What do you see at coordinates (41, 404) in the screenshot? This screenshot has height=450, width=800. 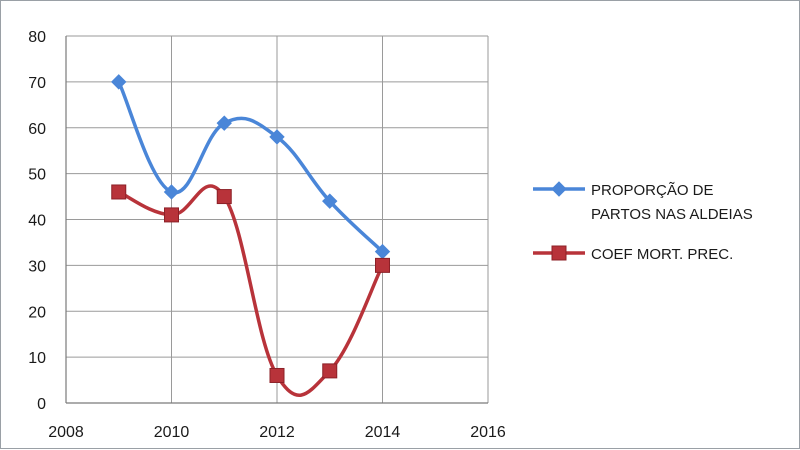 I see `y-tick-label: 0` at bounding box center [41, 404].